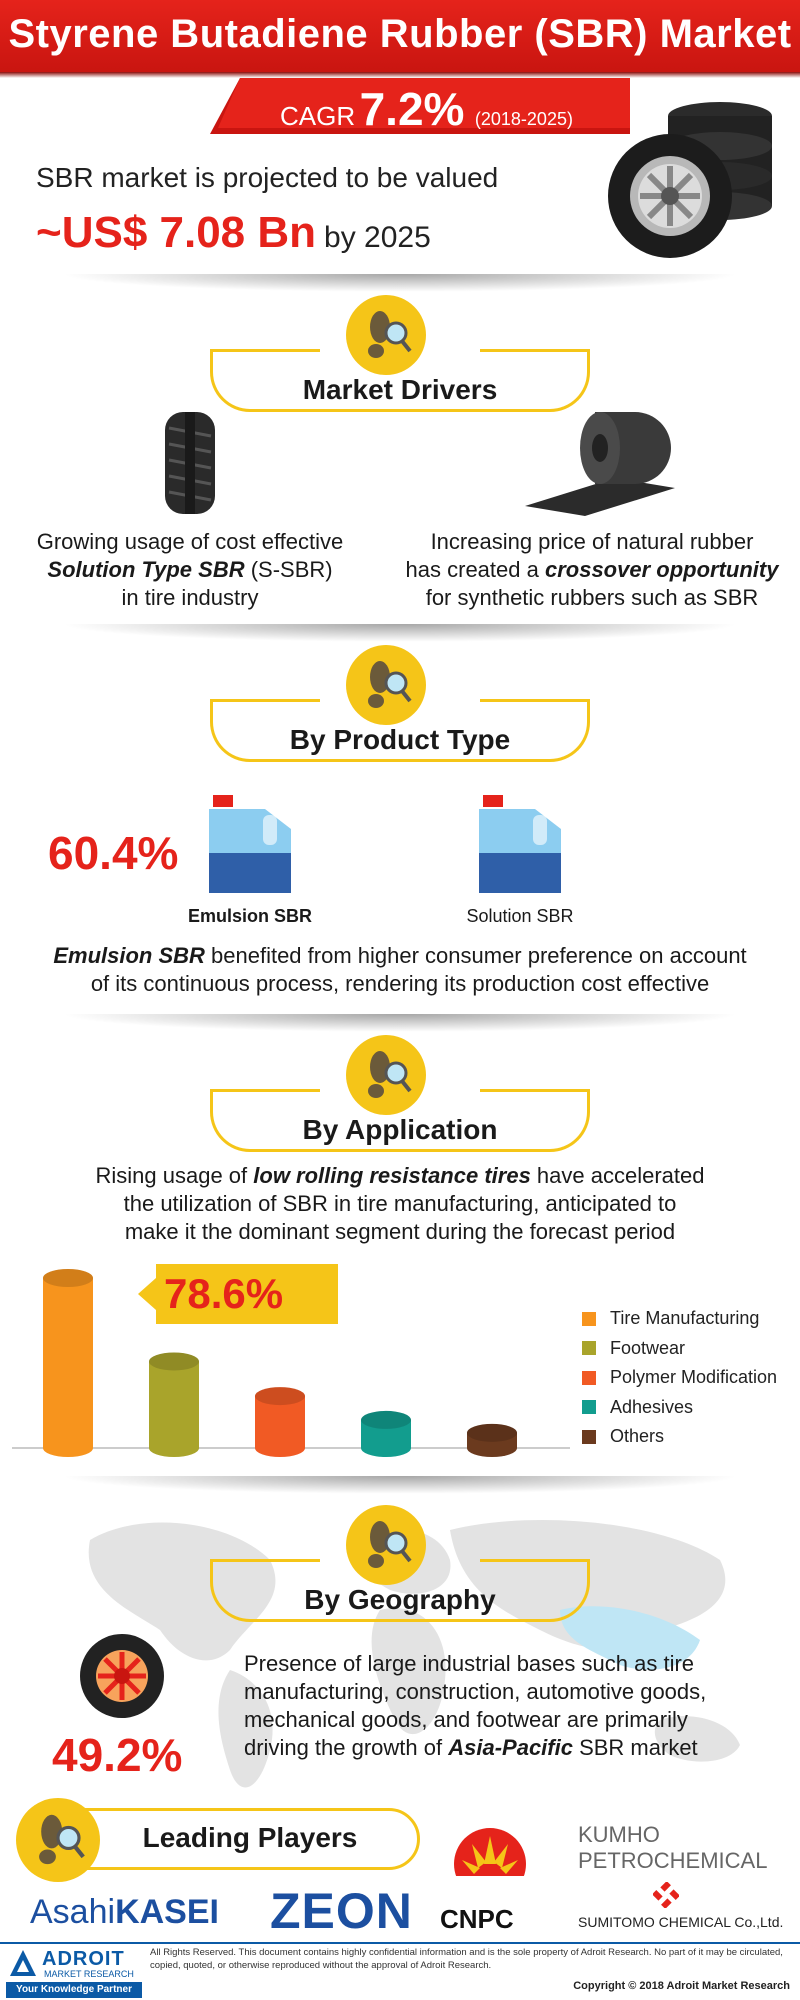 The image size is (800, 2000). What do you see at coordinates (400, 75) in the screenshot?
I see `header-shadow` at bounding box center [400, 75].